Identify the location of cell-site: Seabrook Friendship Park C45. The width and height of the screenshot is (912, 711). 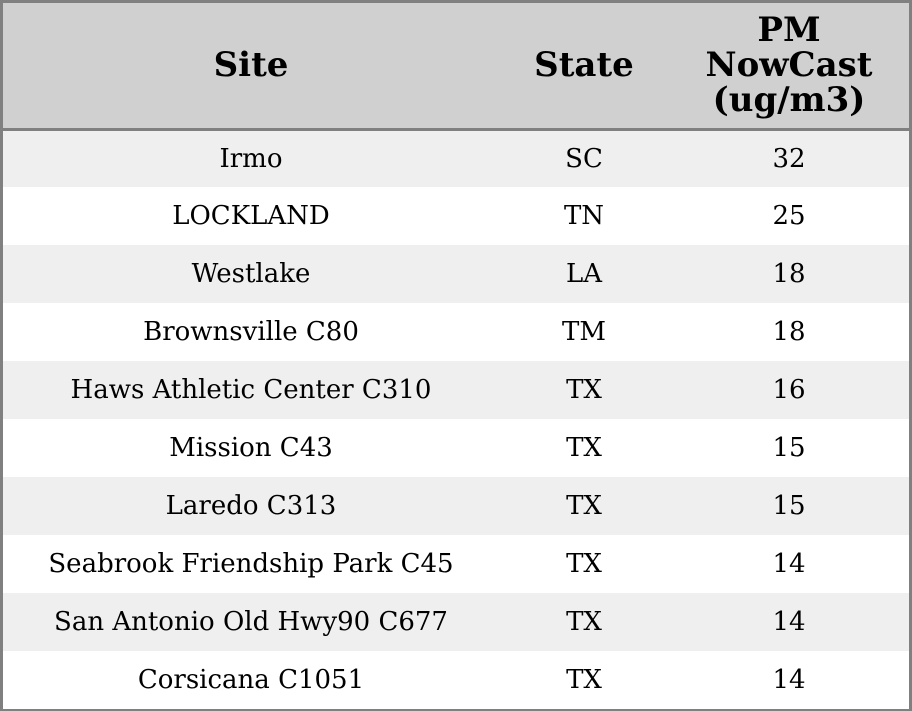
(251, 564).